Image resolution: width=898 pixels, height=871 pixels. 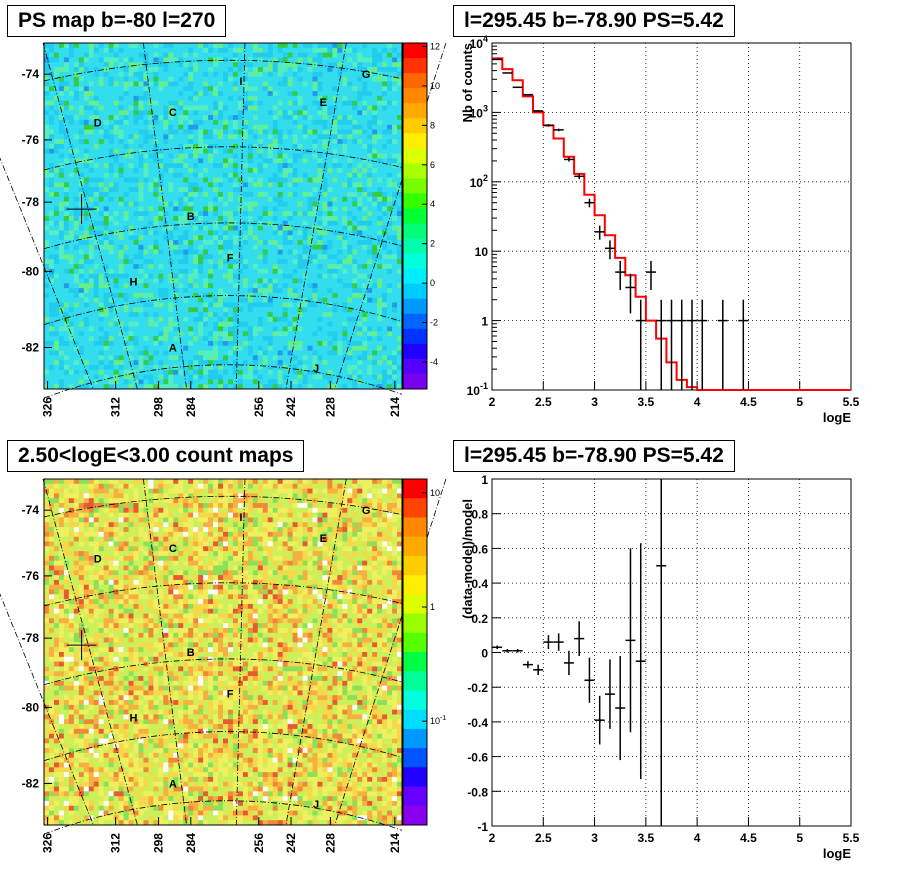 I want to click on region-label-f: F, so click(x=230, y=259).